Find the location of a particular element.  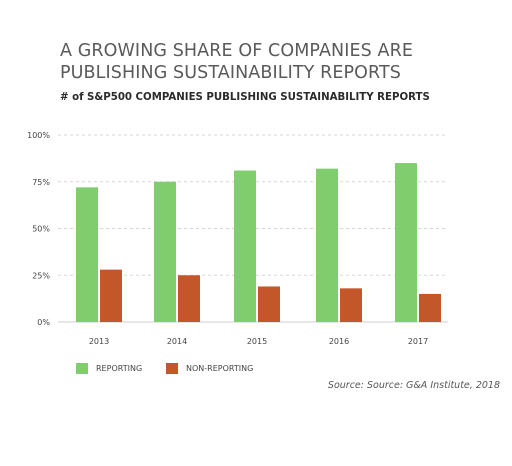

y-tick-label: 0% is located at coordinates (43, 322).